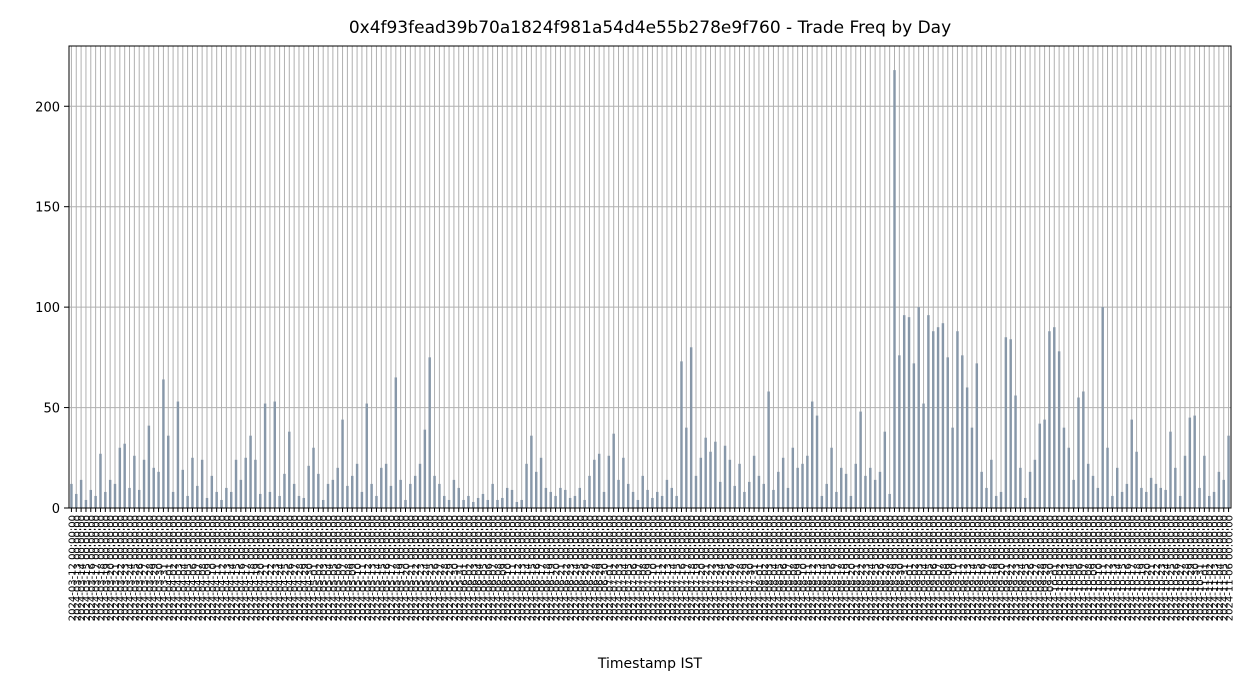 The image size is (1255, 687). I want to click on x-tick-label: 2024-09-03 00:00:00, so click(920, 568).